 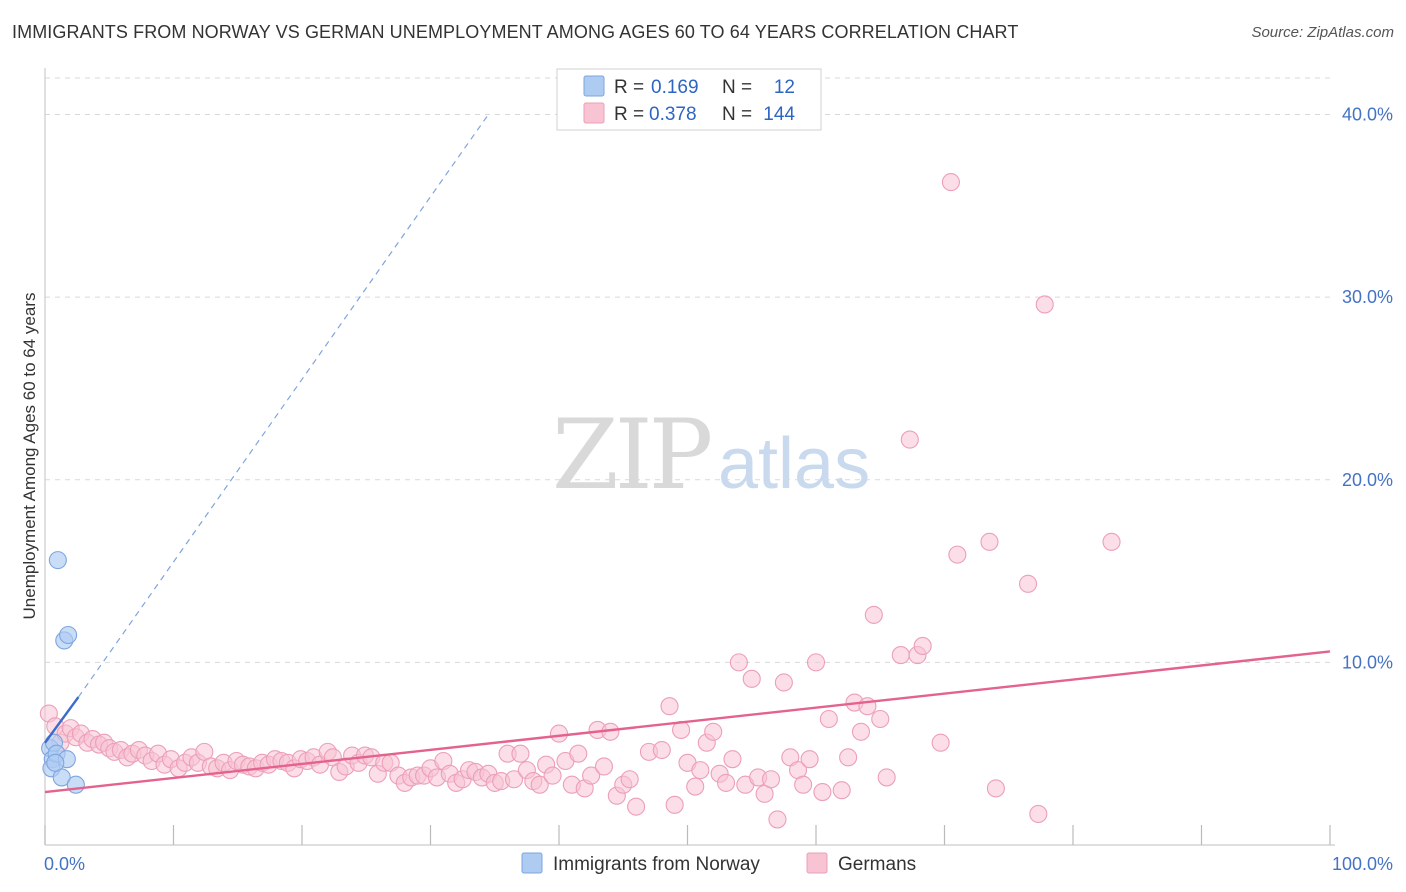 What do you see at coordinates (687, 722) in the screenshot?
I see `germans-trend-line` at bounding box center [687, 722].